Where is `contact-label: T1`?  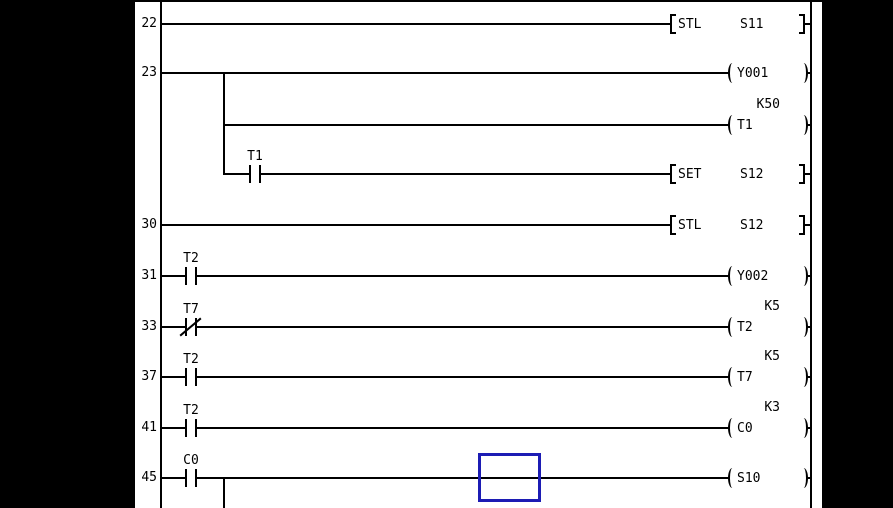
contact-label: T1 is located at coordinates (255, 156).